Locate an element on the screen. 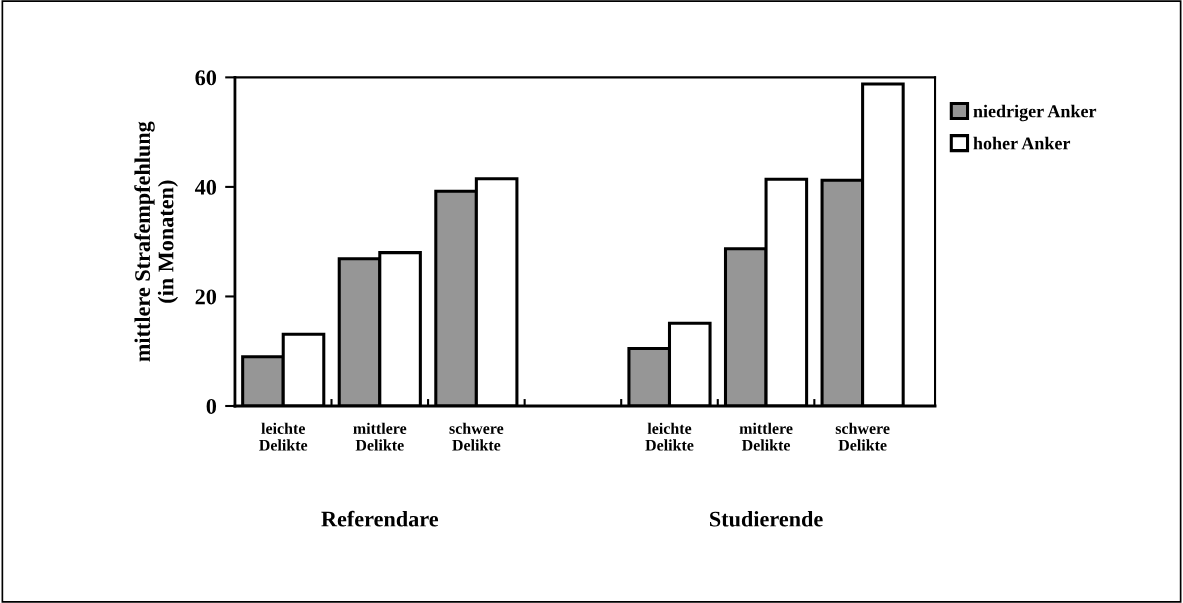 This screenshot has height=603, width=1183. y-tick-label: 0 is located at coordinates (211, 406).